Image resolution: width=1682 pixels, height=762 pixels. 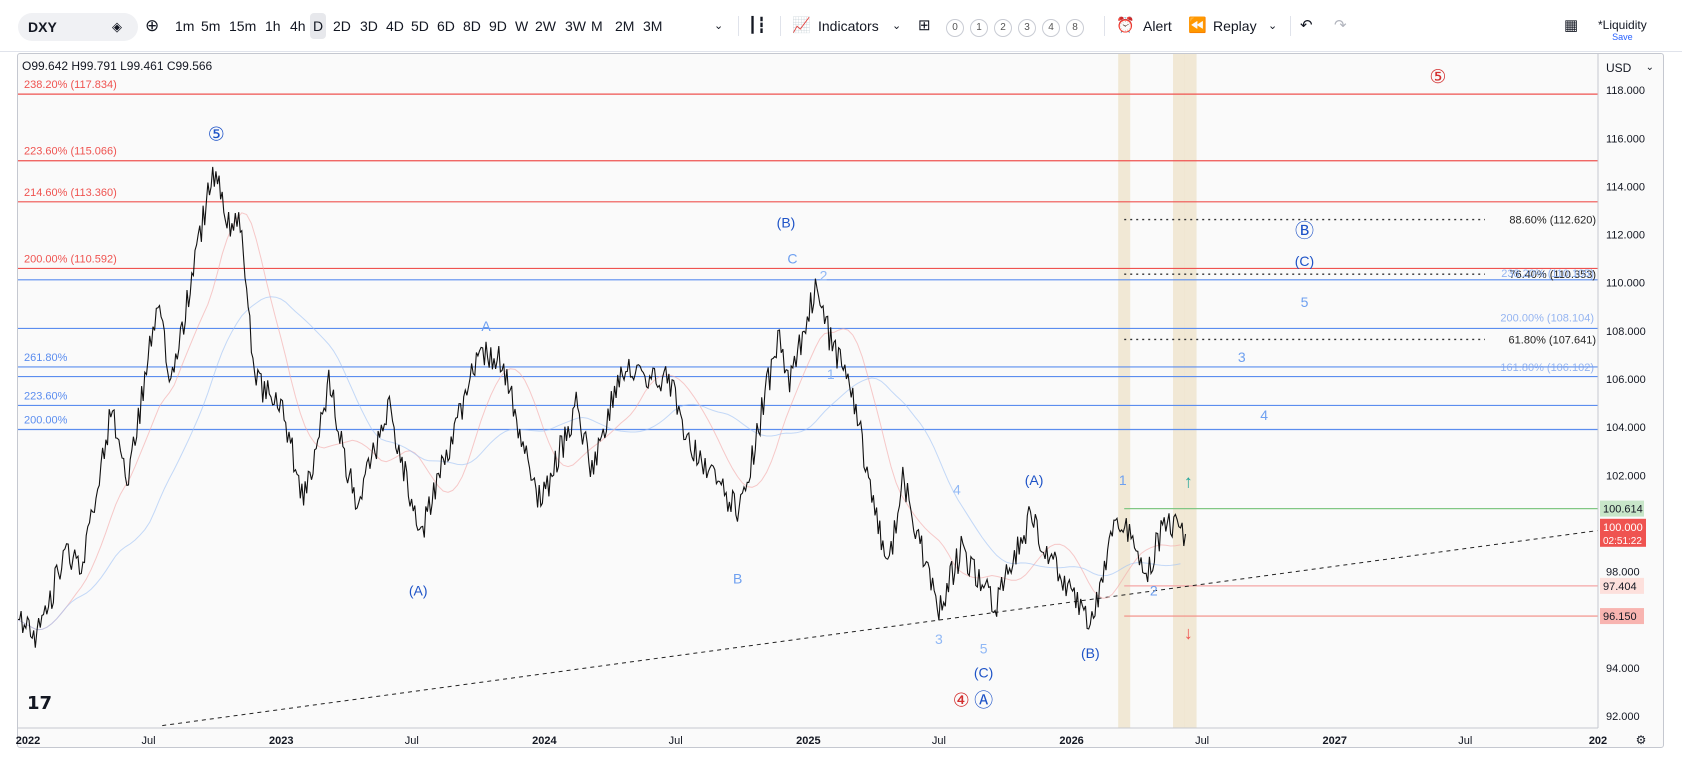 I want to click on projection-fib-label: 238.20% (110.105), so click(x=1547, y=274).